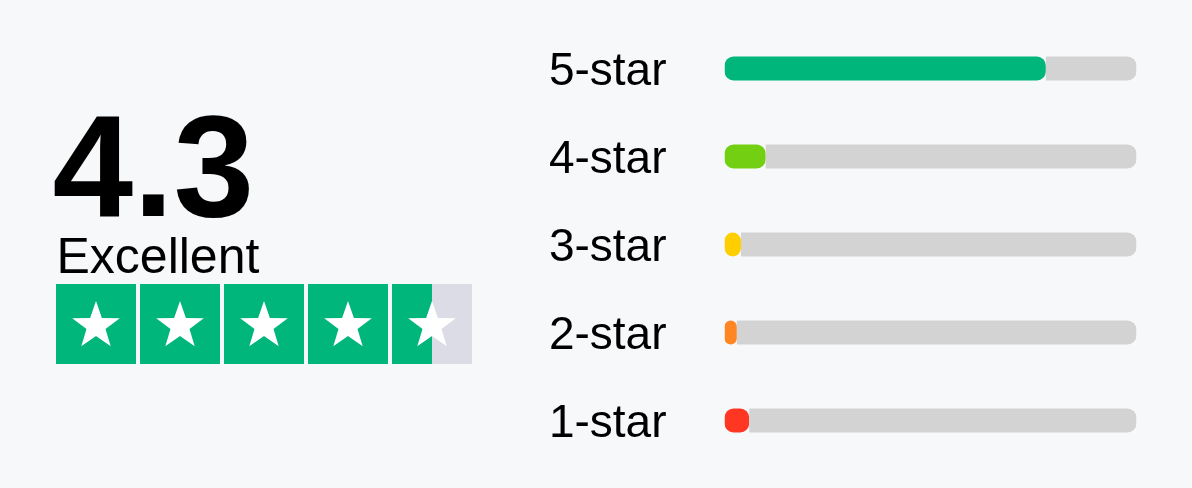 This screenshot has width=1192, height=488. I want to click on y-tick-label: 3-star, so click(607, 244).